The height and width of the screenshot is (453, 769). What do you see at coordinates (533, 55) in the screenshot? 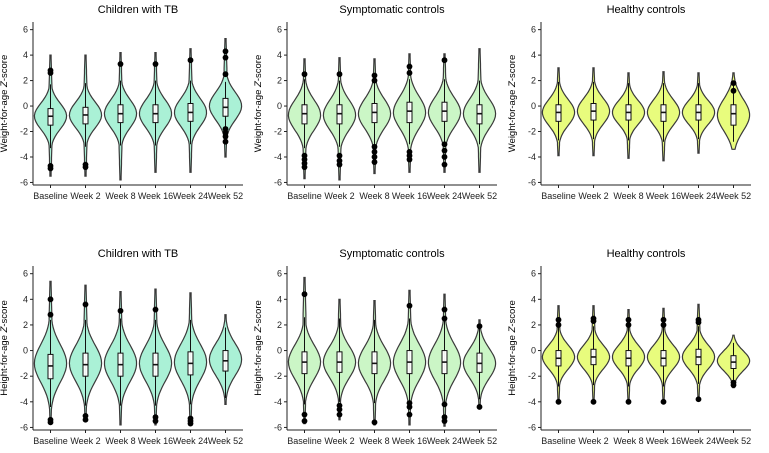
I see `y-tick-label: 4` at bounding box center [533, 55].